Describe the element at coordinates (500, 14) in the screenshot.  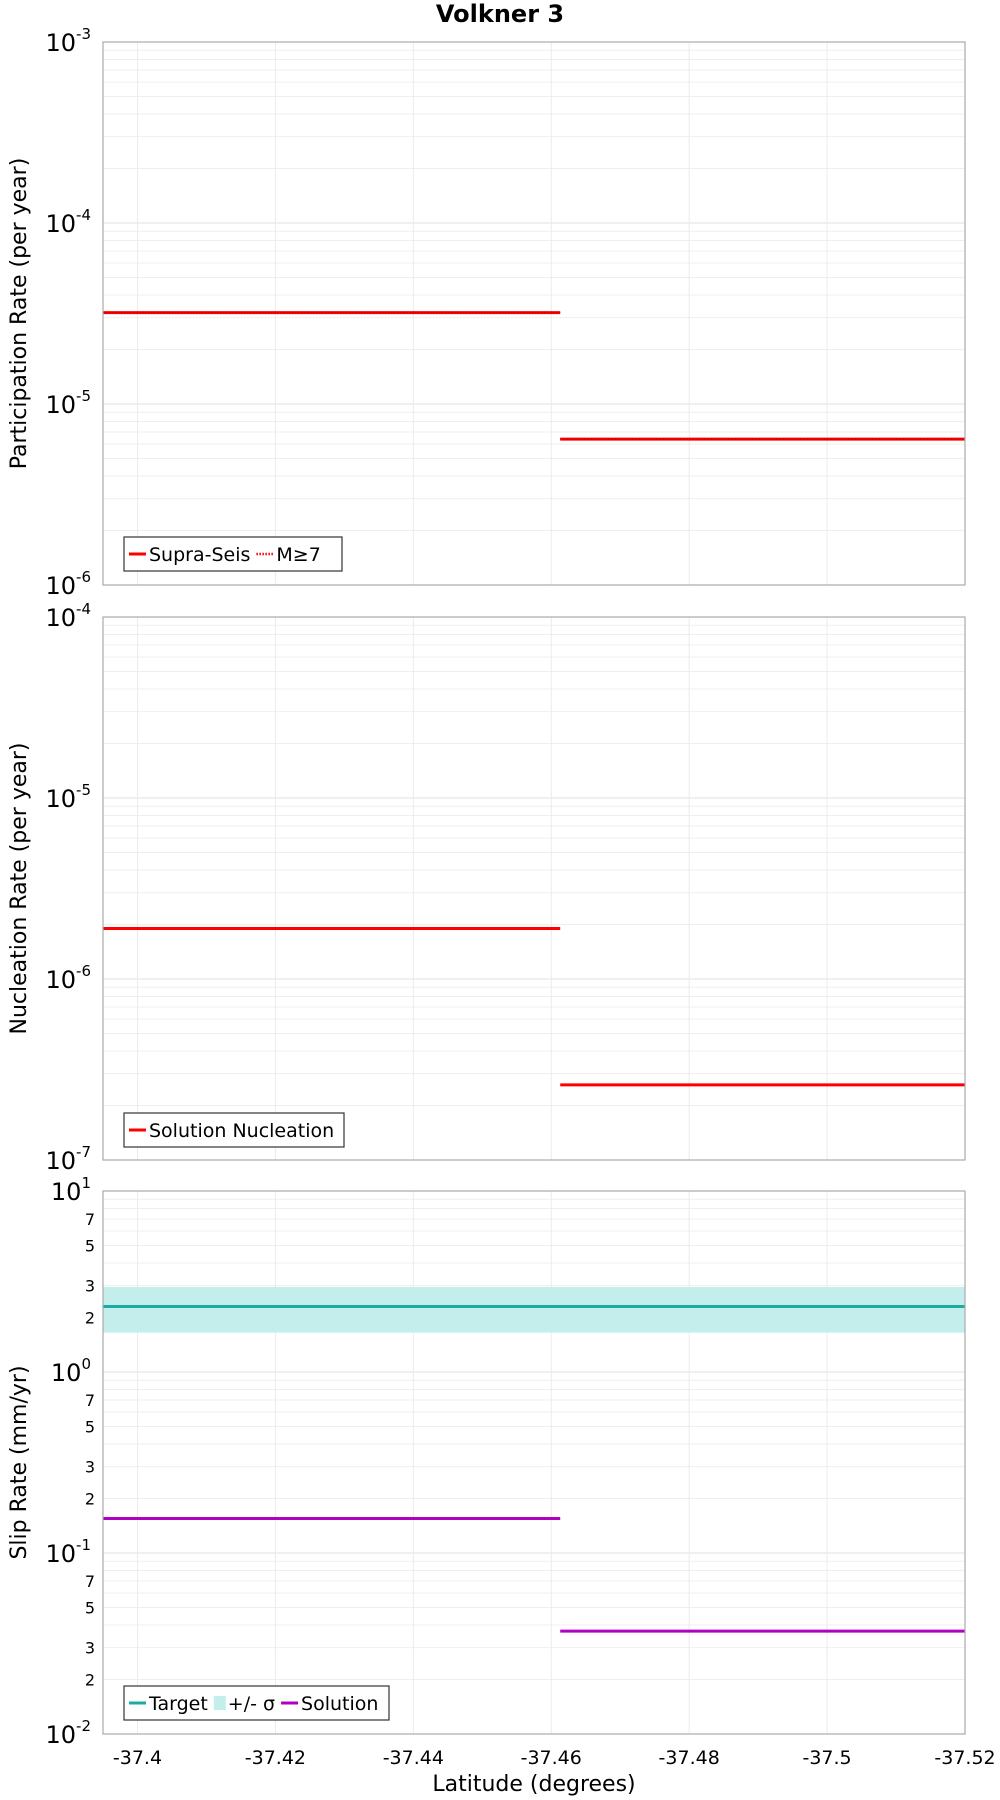
I see `chart-title: Volkner 3` at that location.